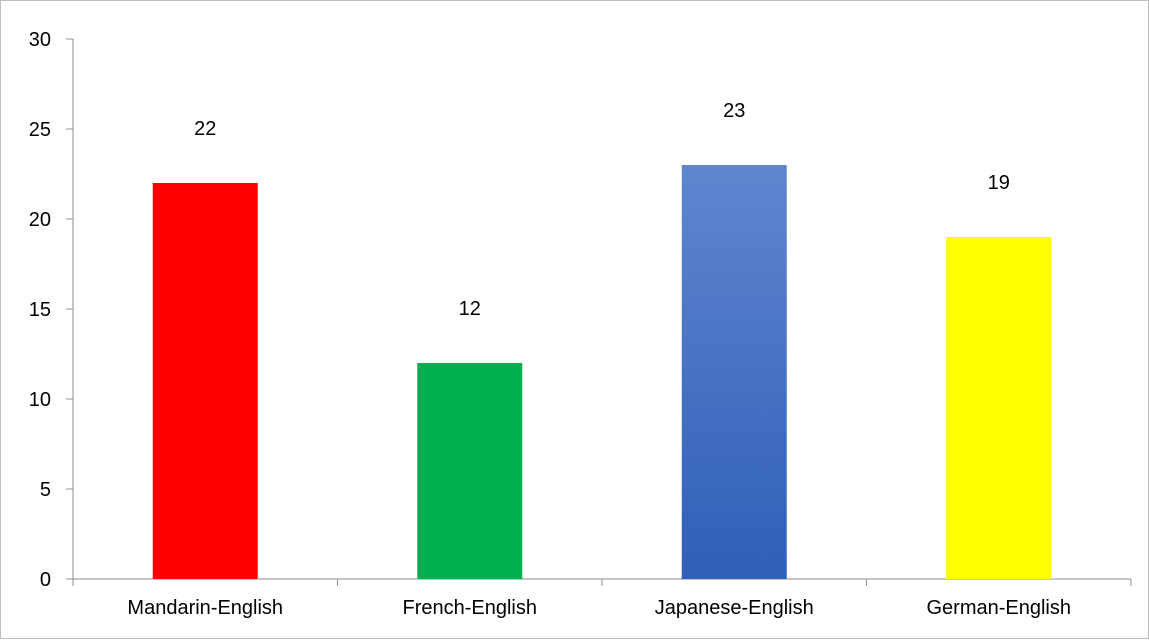 This screenshot has width=1149, height=640. What do you see at coordinates (999, 183) in the screenshot?
I see `data-label: 19` at bounding box center [999, 183].